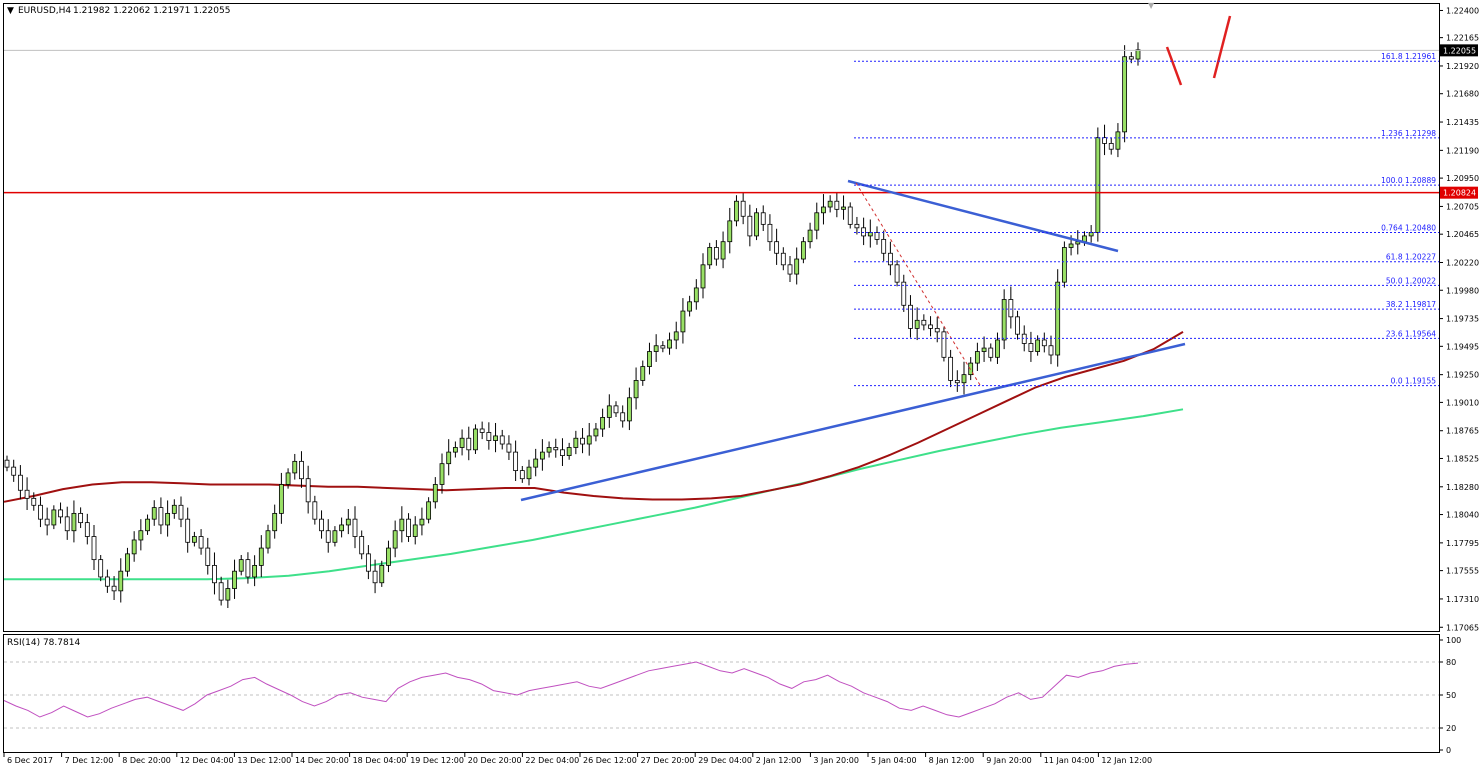 The image size is (1480, 772). What do you see at coordinates (1462, 38) in the screenshot?
I see `price-axis-tick-label: 1.22165` at bounding box center [1462, 38].